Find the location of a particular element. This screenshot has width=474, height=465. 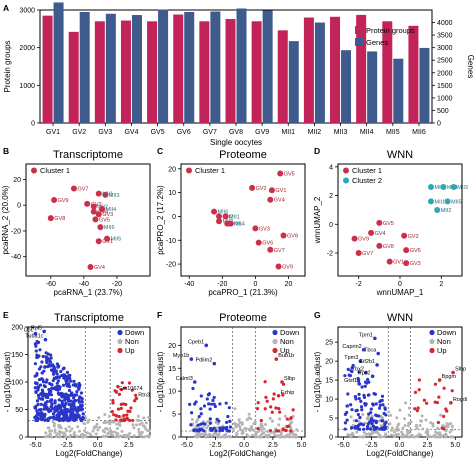

x-tick-label: -2 is located at coordinates (359, 284).